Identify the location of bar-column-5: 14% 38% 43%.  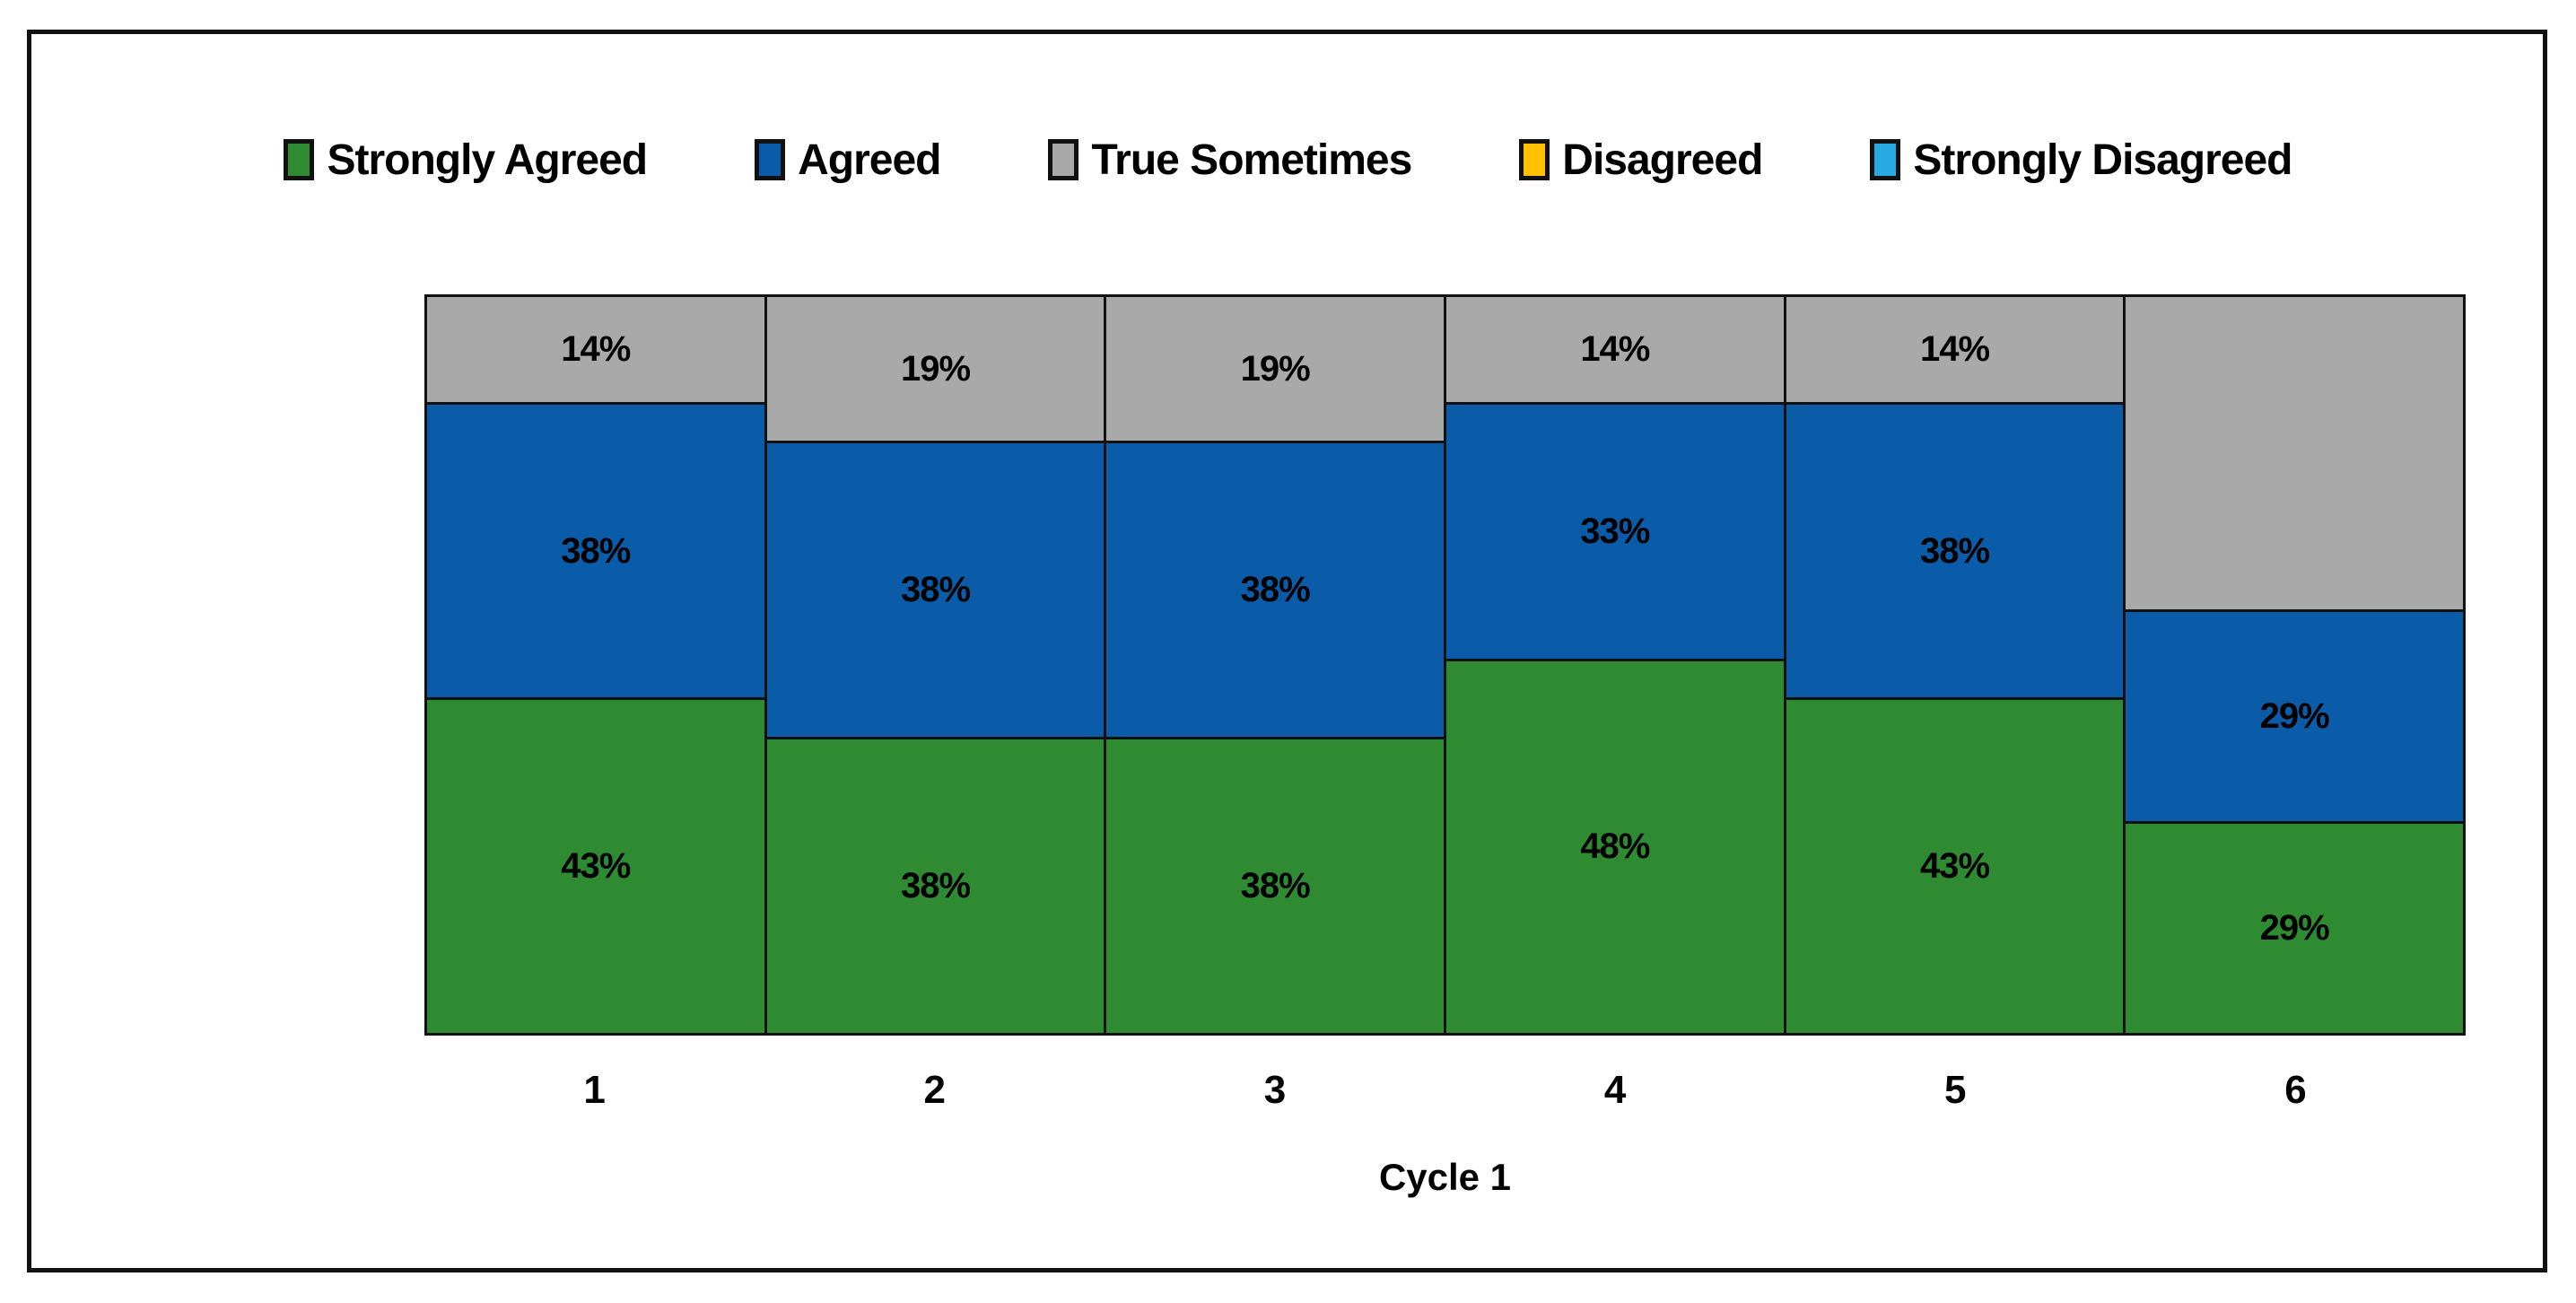
(1955, 667).